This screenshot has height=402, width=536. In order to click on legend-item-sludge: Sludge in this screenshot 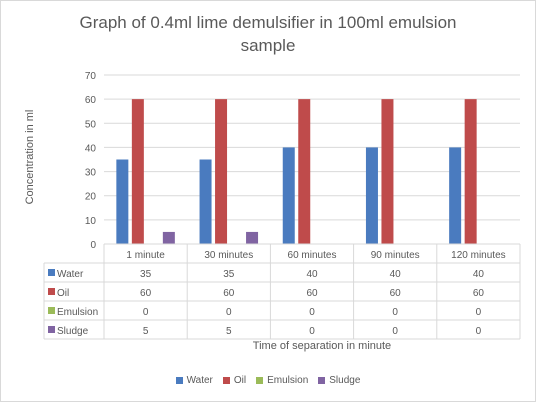, I will do `click(339, 380)`.